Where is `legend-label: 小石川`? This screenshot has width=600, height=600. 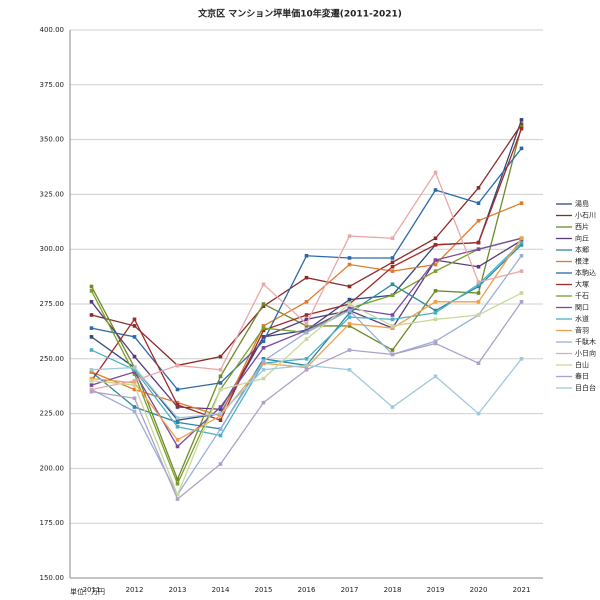 legend-label: 小石川 is located at coordinates (585, 215).